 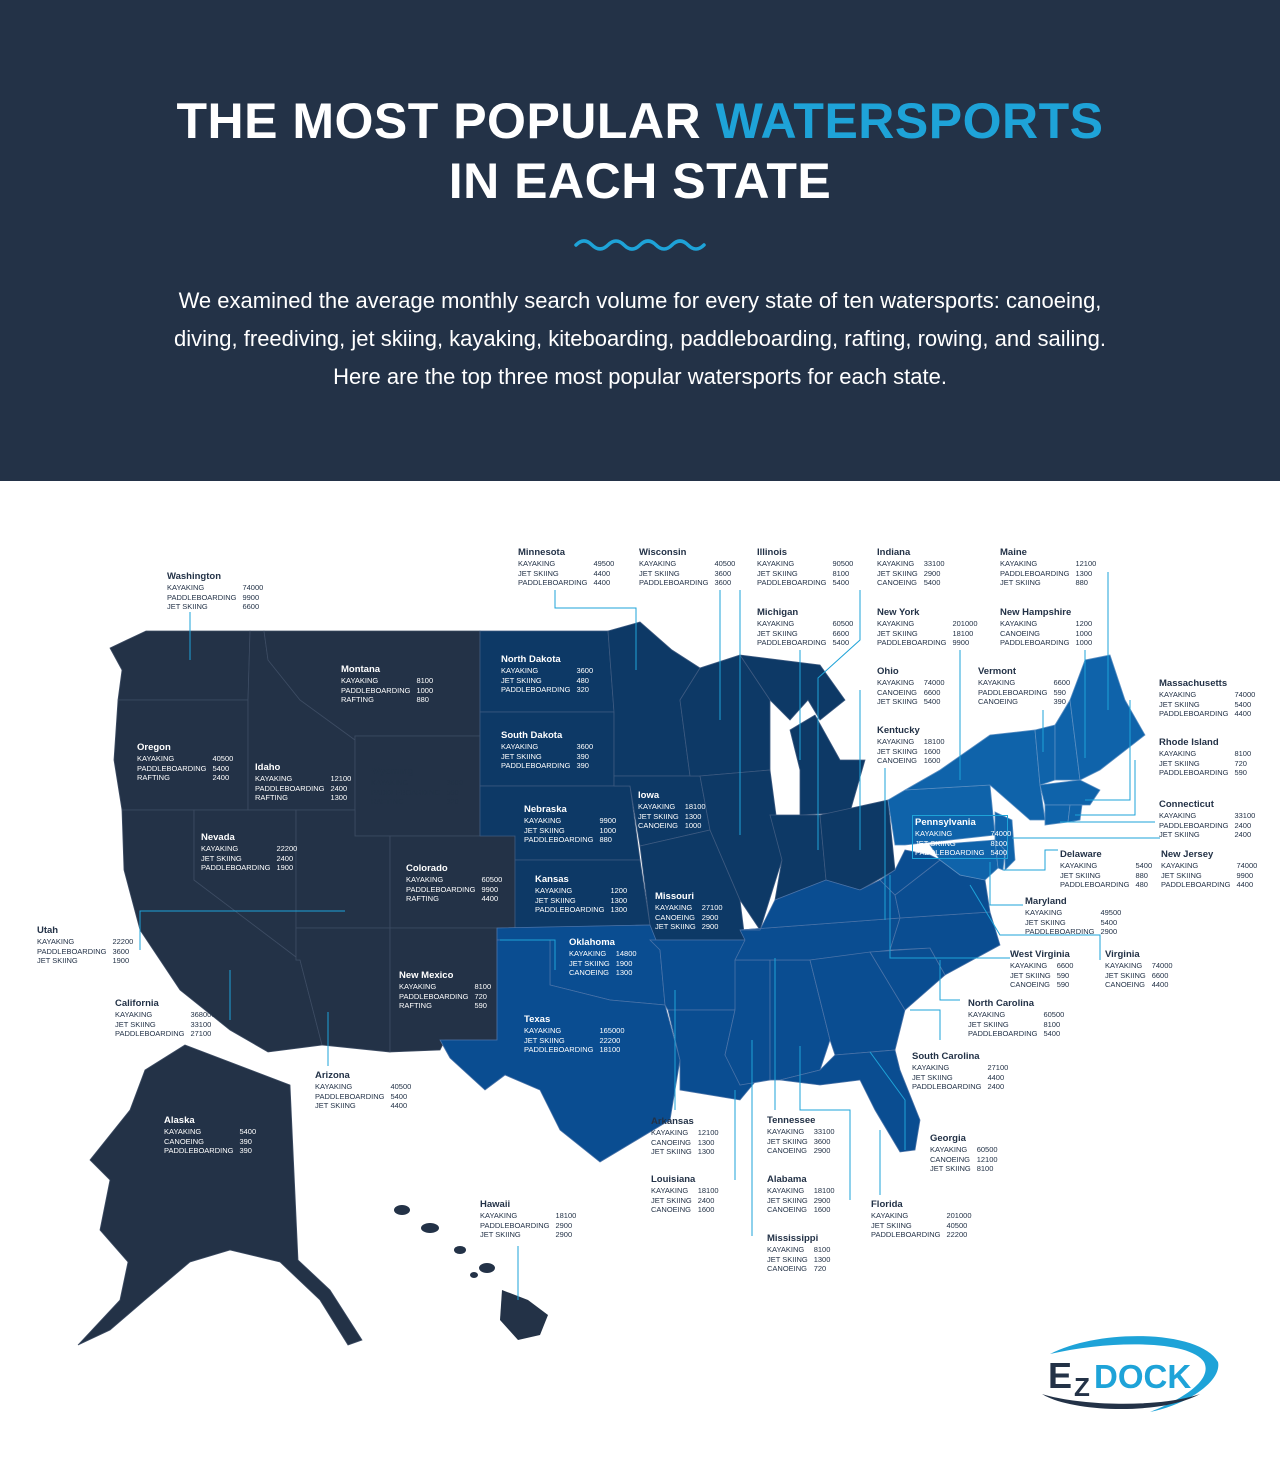 I want to click on sport-volume: 90500, so click(x=843, y=563).